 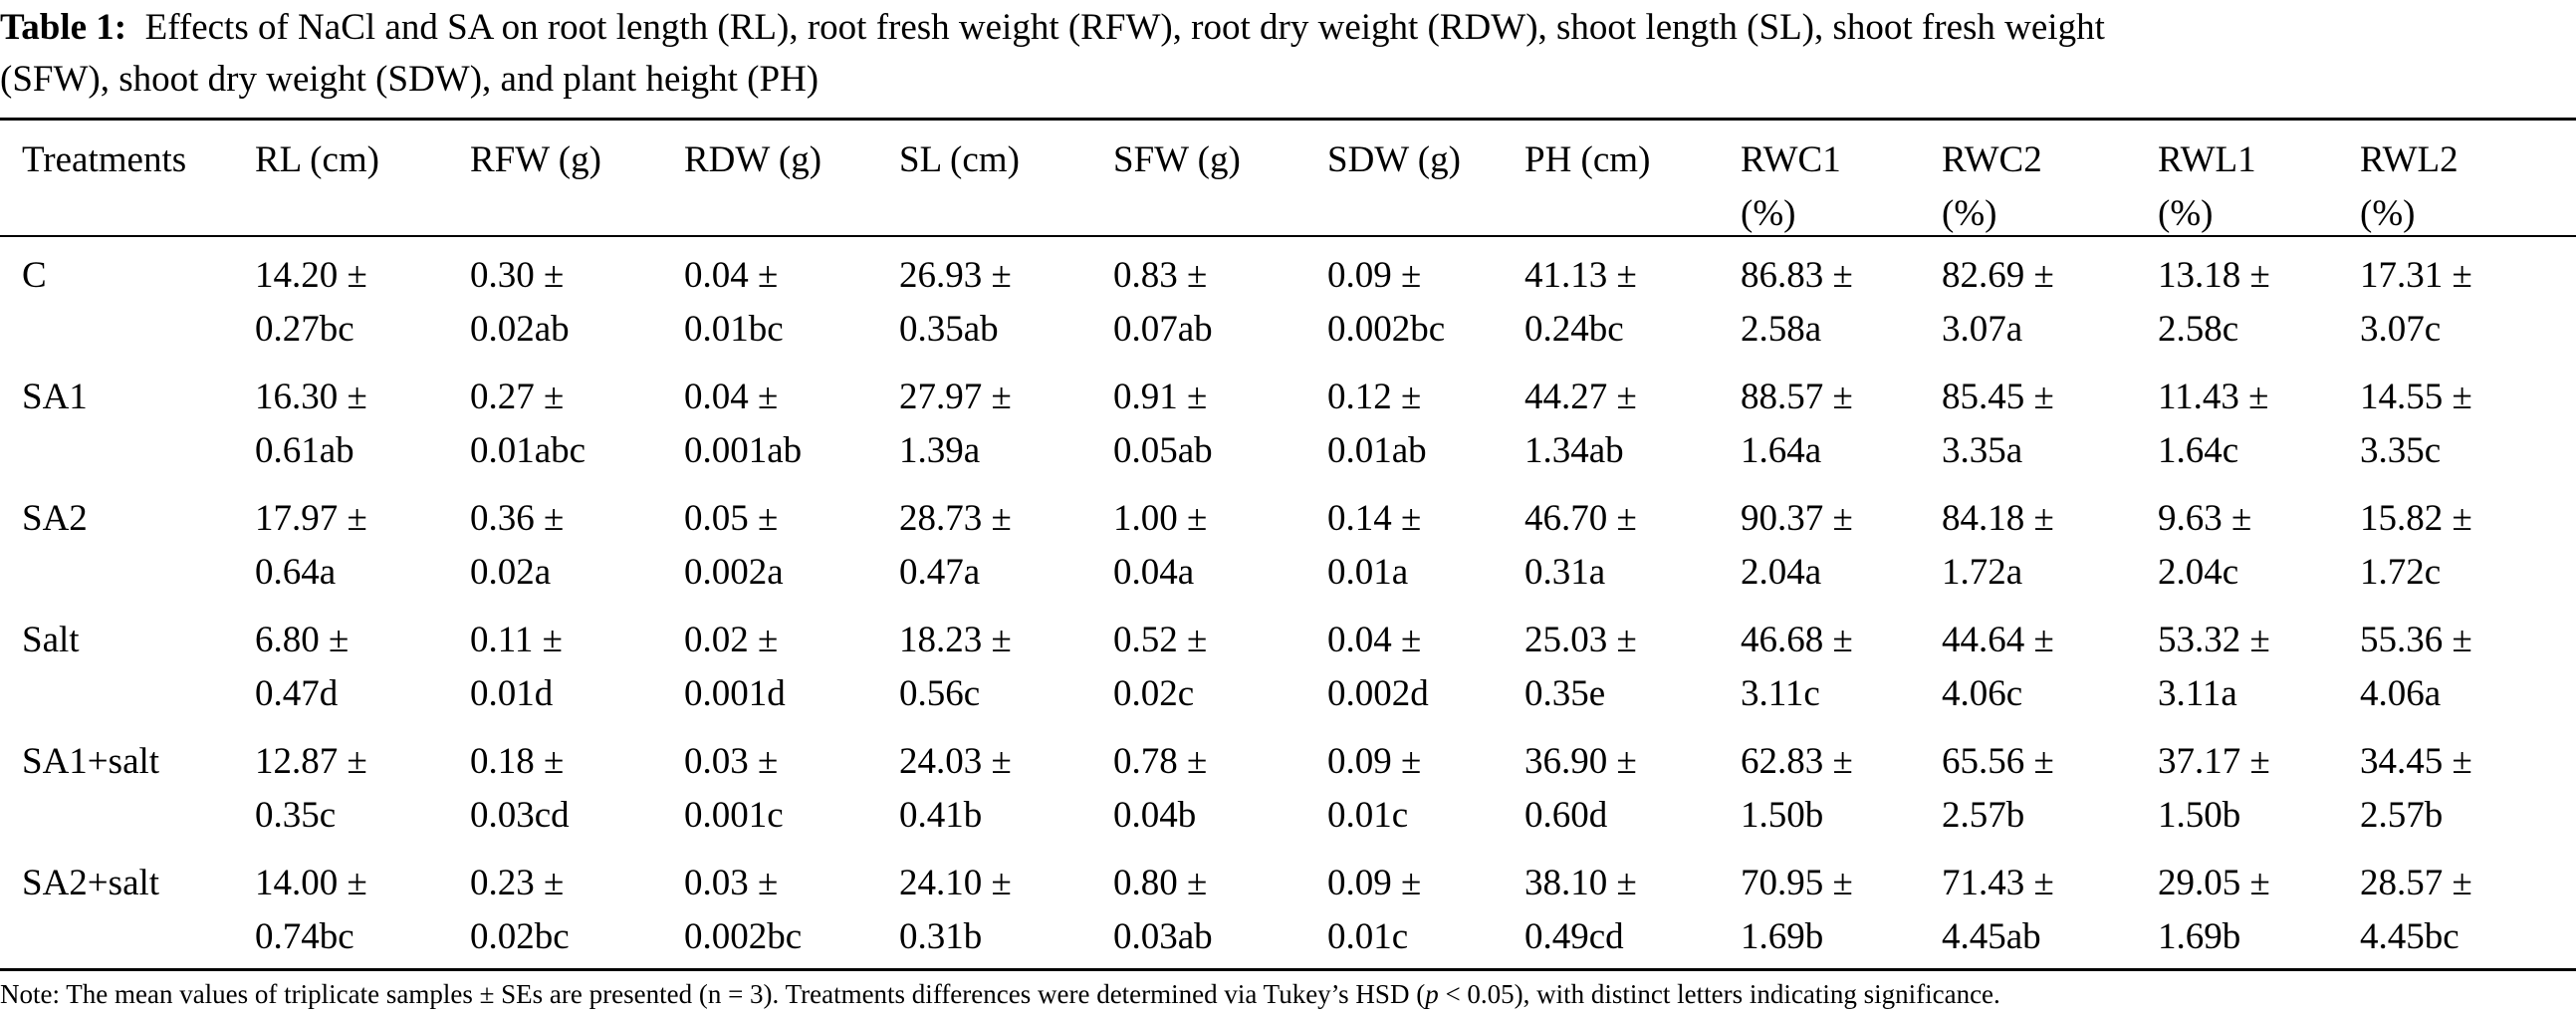 What do you see at coordinates (528, 450) in the screenshot?
I see `table-cell: 0.01abc` at bounding box center [528, 450].